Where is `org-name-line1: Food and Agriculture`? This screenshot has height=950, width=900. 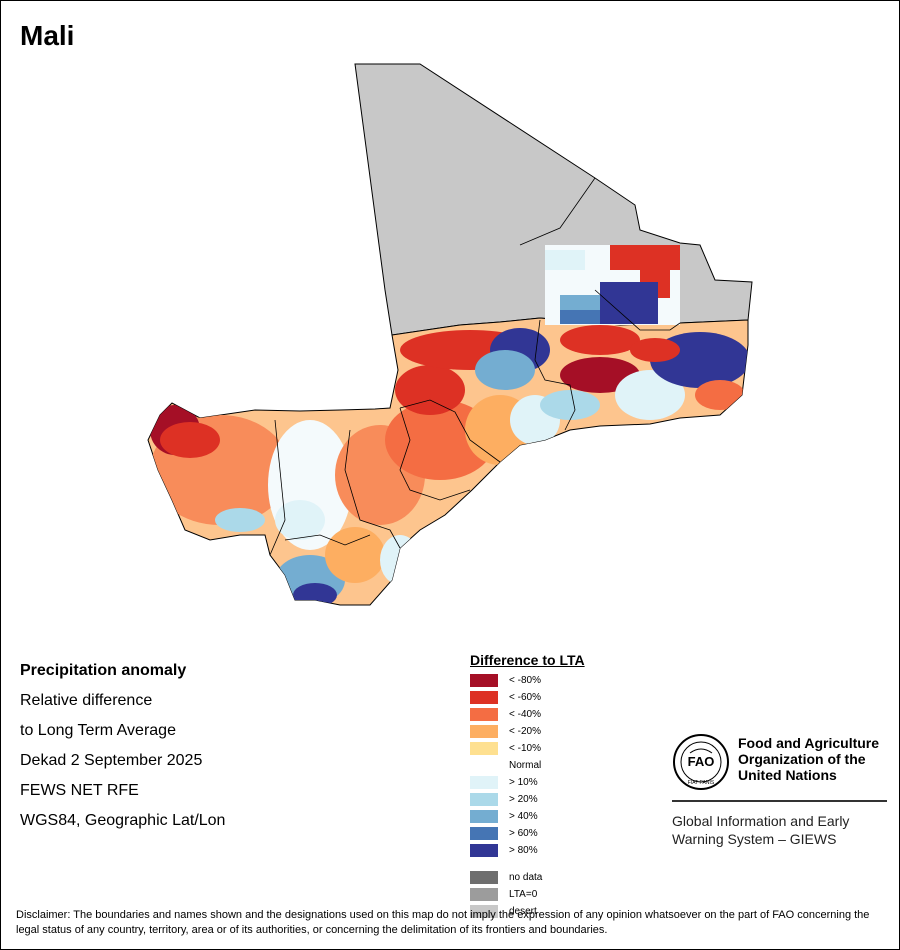 org-name-line1: Food and Agriculture is located at coordinates (809, 743).